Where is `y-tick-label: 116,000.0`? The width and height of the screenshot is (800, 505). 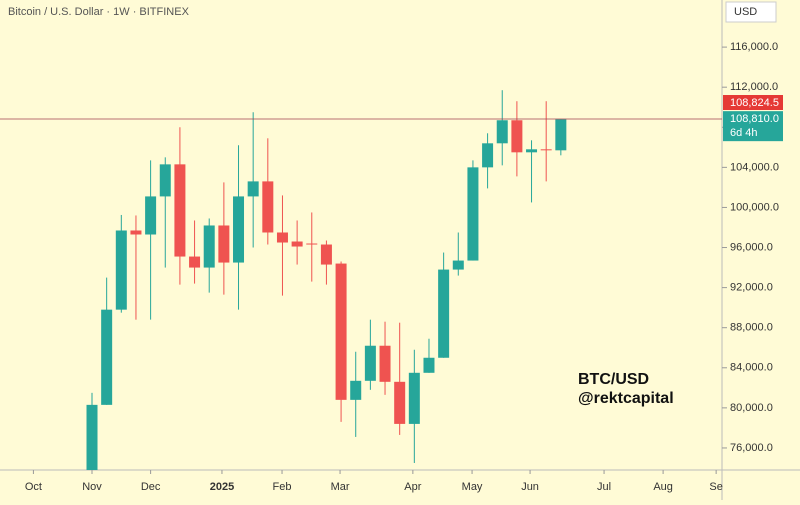 y-tick-label: 116,000.0 is located at coordinates (754, 47).